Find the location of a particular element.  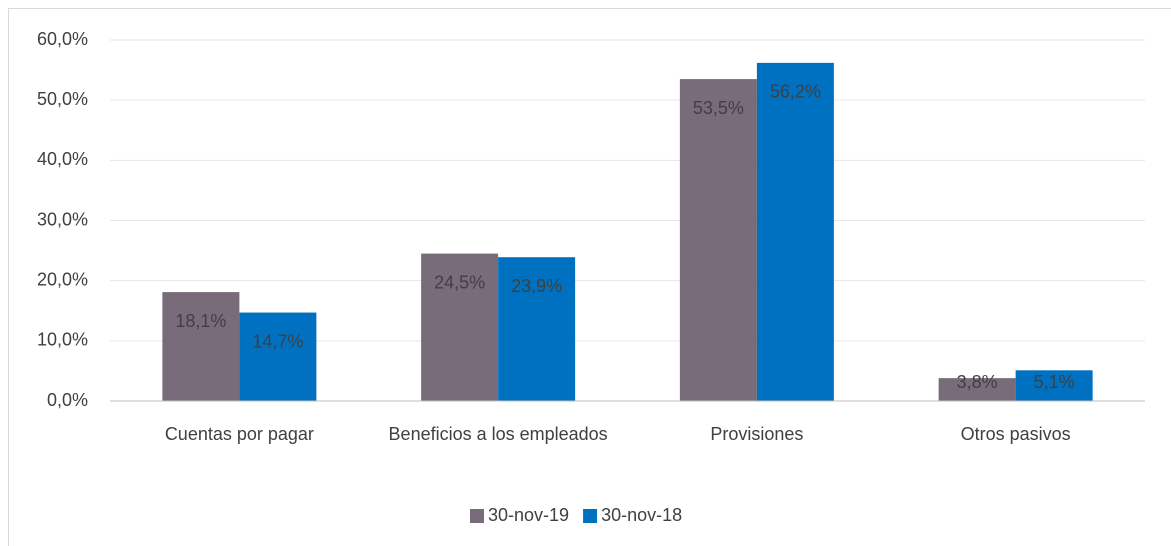

data-label: 3,8% is located at coordinates (977, 382).